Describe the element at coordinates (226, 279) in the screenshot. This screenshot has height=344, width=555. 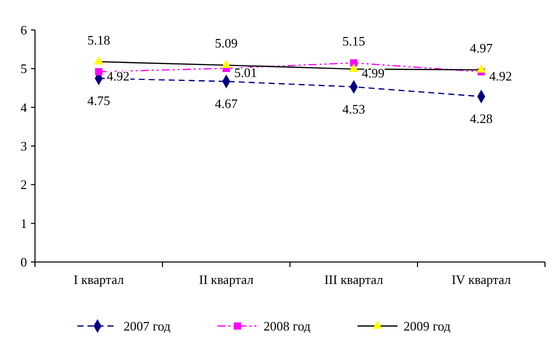
I see `x-tick-label: II квартал` at that location.